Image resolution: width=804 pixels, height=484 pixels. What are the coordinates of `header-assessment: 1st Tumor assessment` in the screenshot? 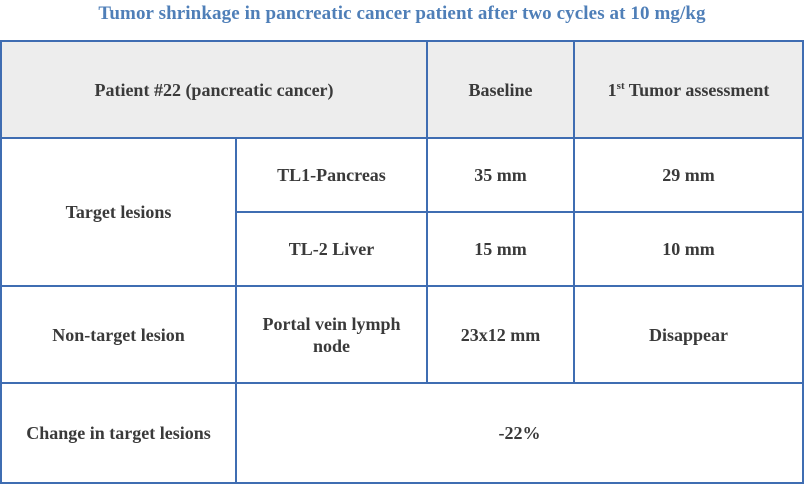 It's located at (688, 89).